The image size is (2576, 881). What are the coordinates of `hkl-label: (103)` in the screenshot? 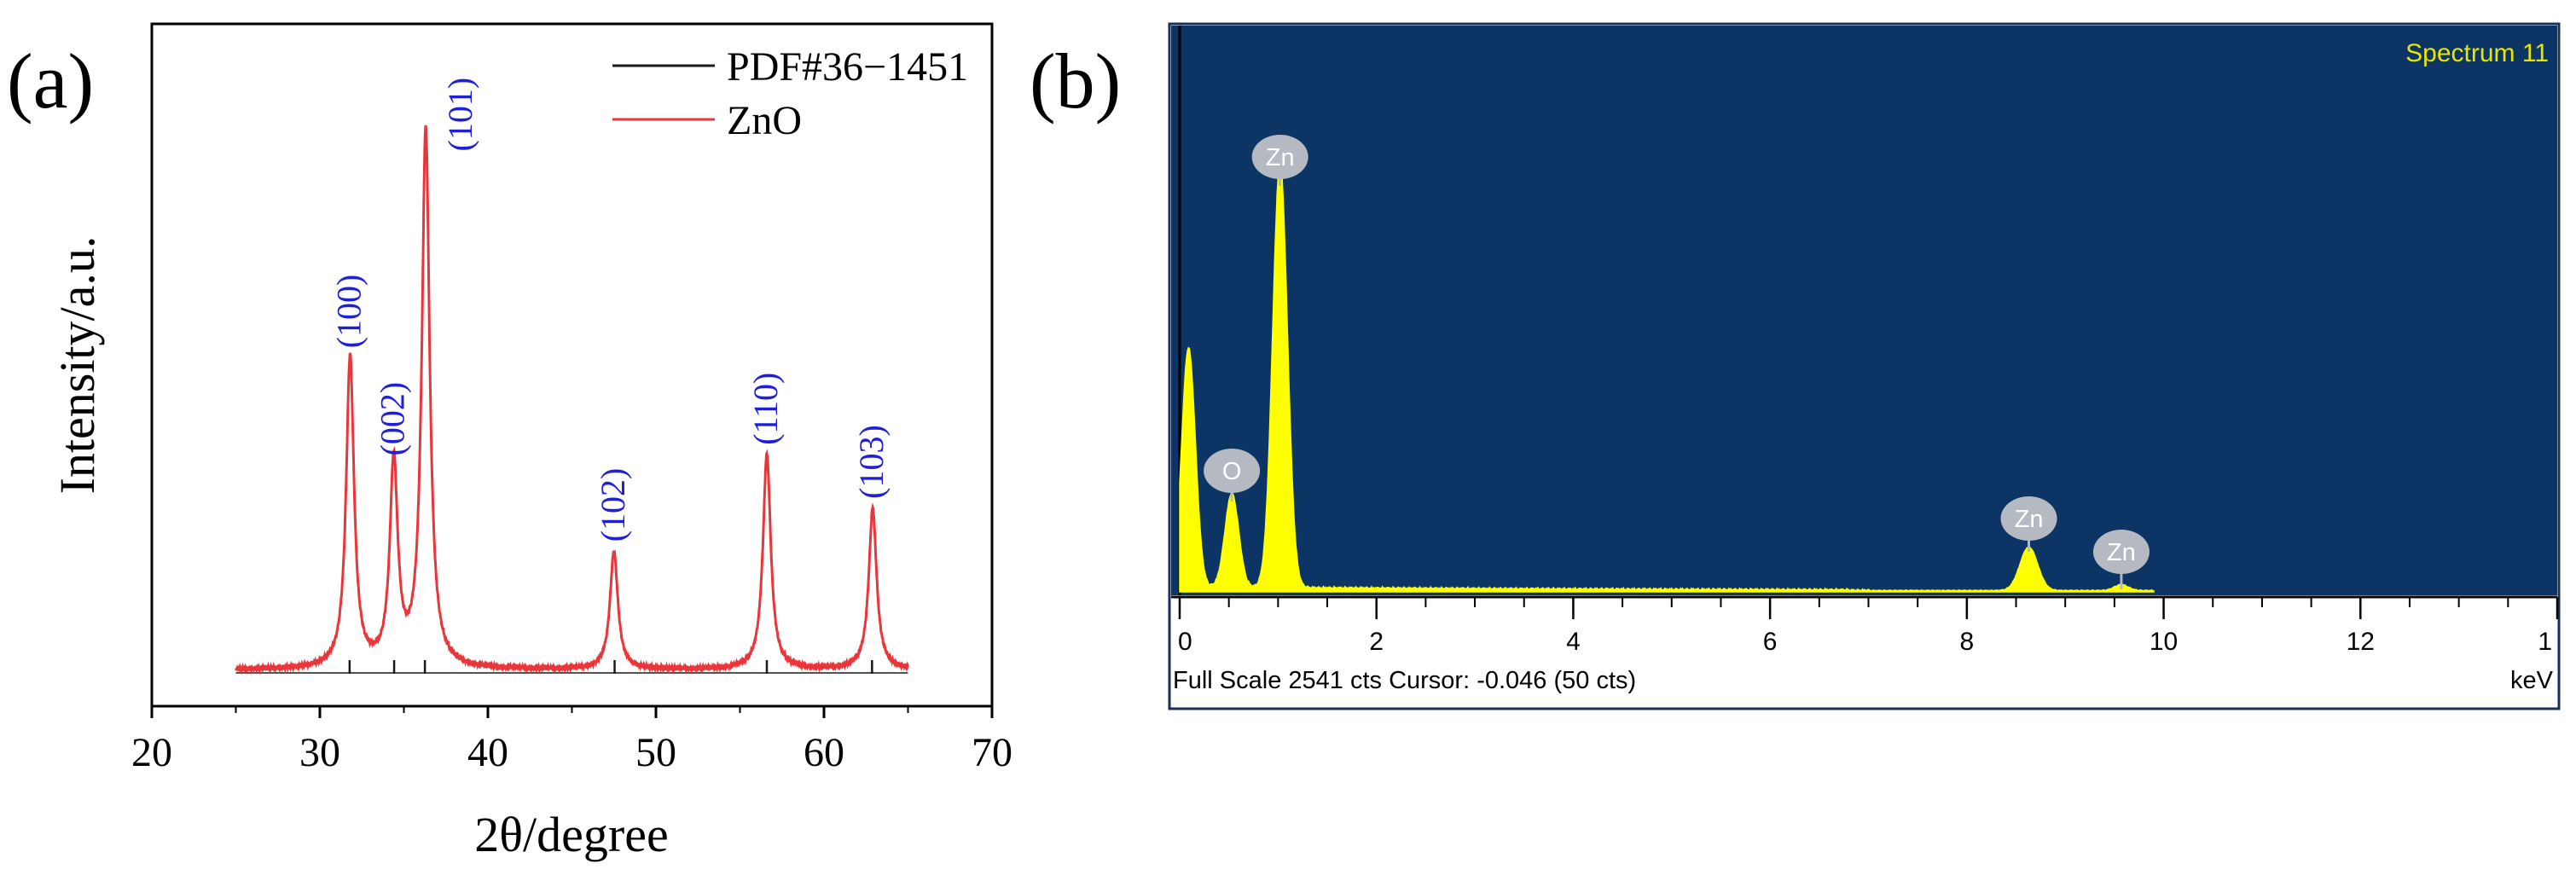 It's located at (871, 462).